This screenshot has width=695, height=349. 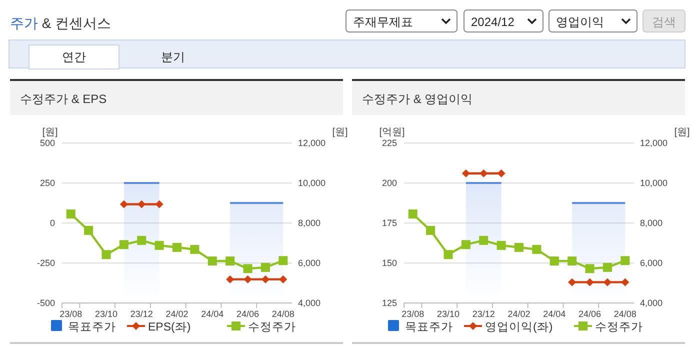 I want to click on legend-label: 영업이익(좌), so click(x=519, y=328).